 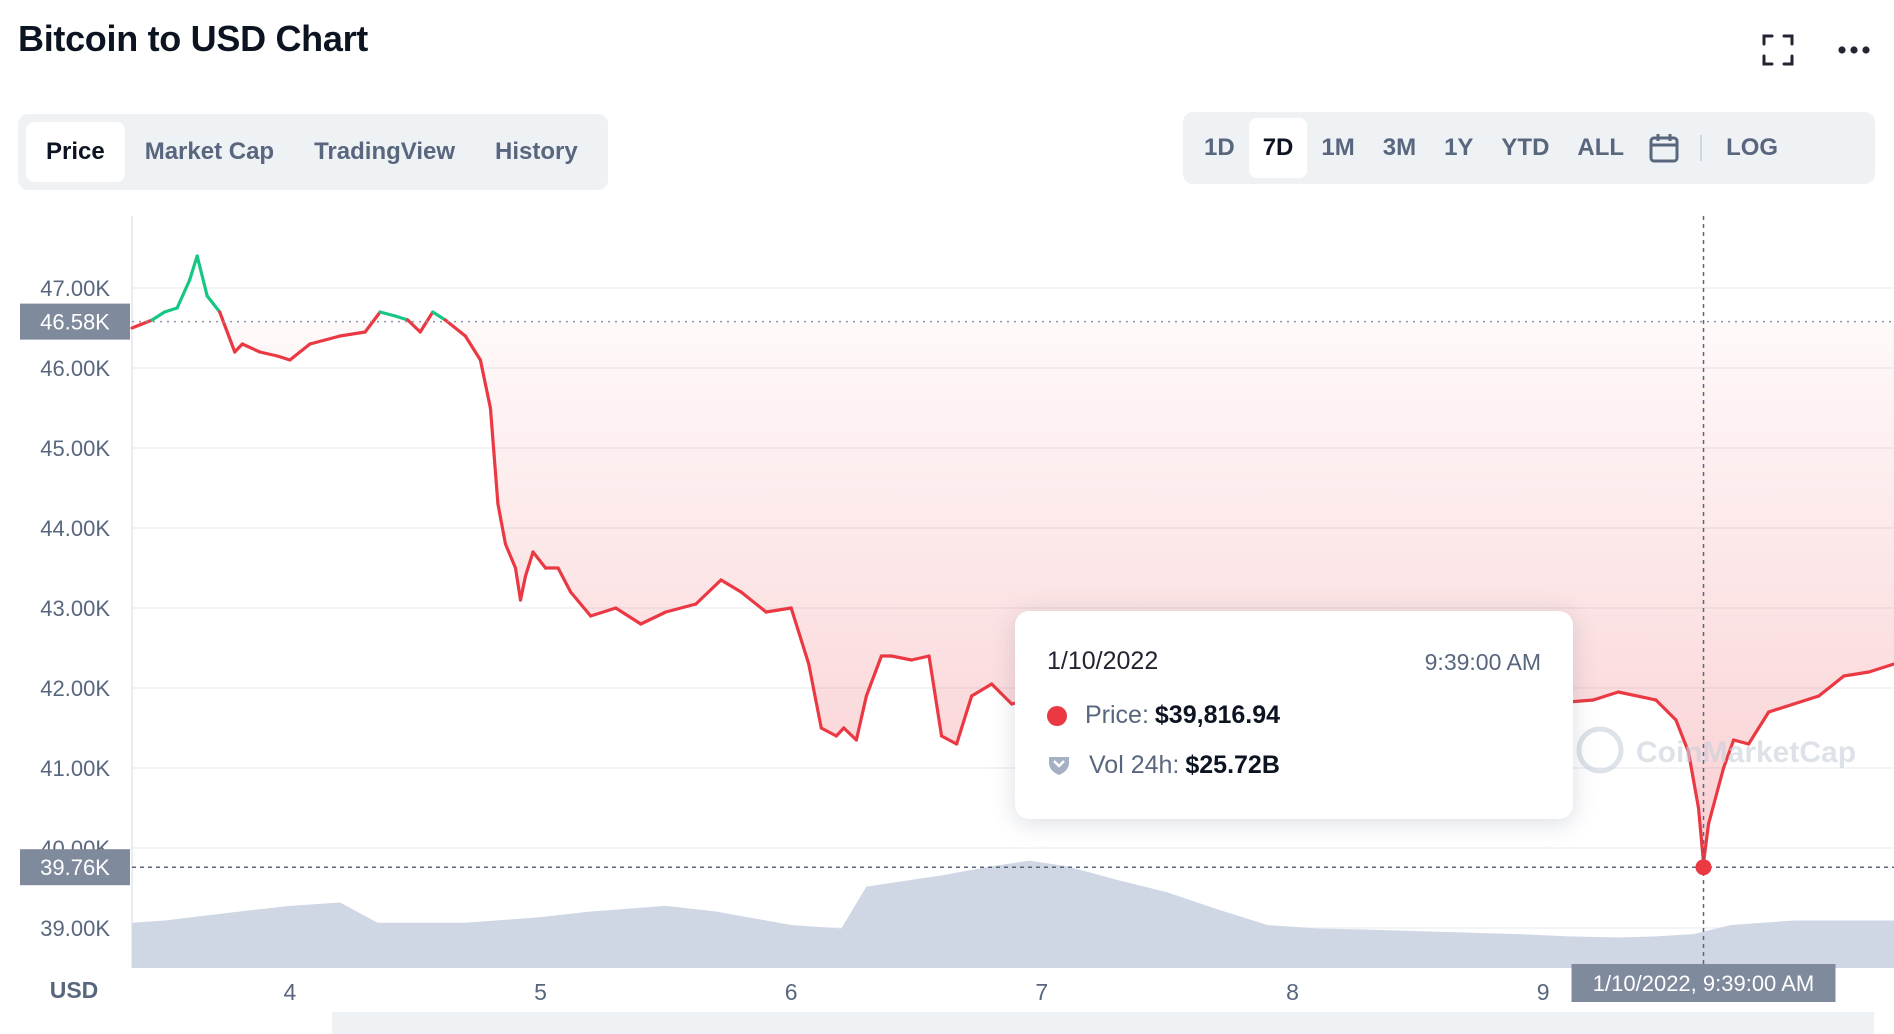 I want to click on tab-market-cap: Market Cap, so click(x=209, y=151).